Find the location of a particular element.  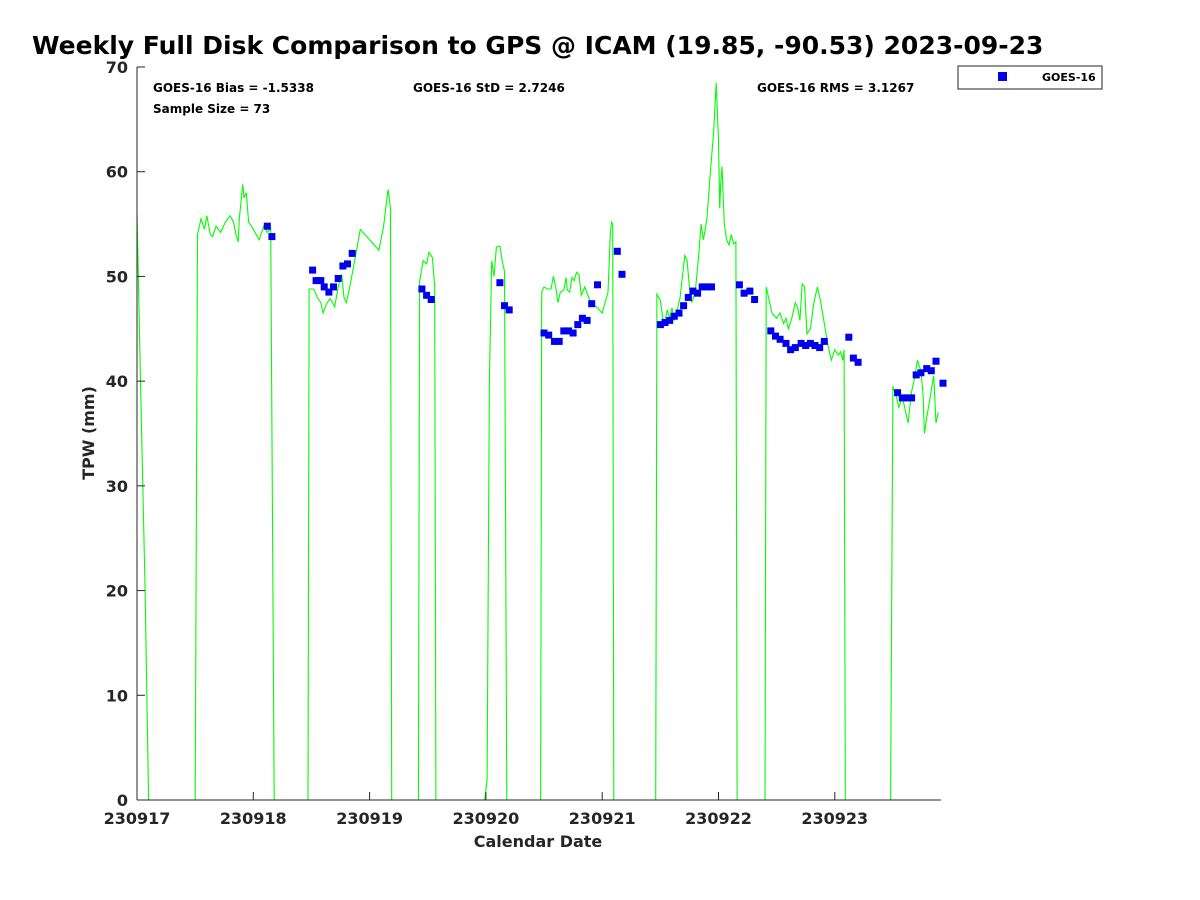

y-tick-label: 50 is located at coordinates (117, 276).